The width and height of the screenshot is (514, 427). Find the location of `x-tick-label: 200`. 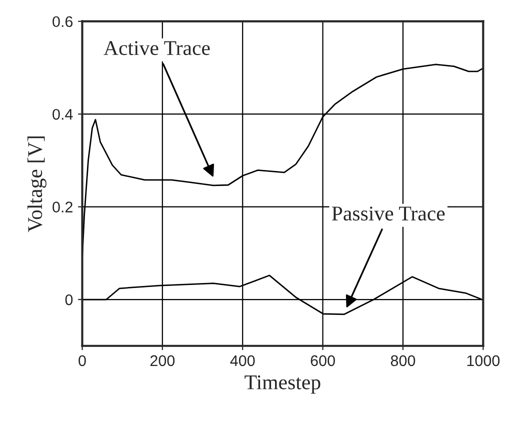

x-tick-label: 200 is located at coordinates (162, 360).